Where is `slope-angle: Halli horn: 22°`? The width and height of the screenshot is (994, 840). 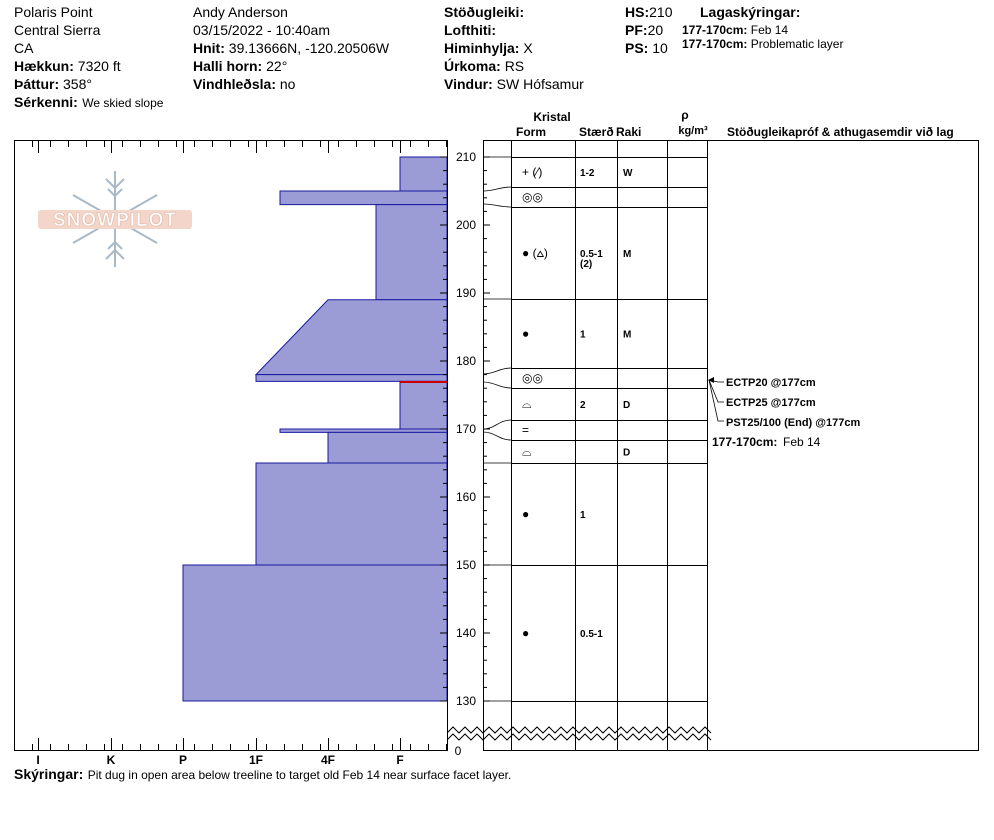 slope-angle: Halli horn: 22° is located at coordinates (240, 66).